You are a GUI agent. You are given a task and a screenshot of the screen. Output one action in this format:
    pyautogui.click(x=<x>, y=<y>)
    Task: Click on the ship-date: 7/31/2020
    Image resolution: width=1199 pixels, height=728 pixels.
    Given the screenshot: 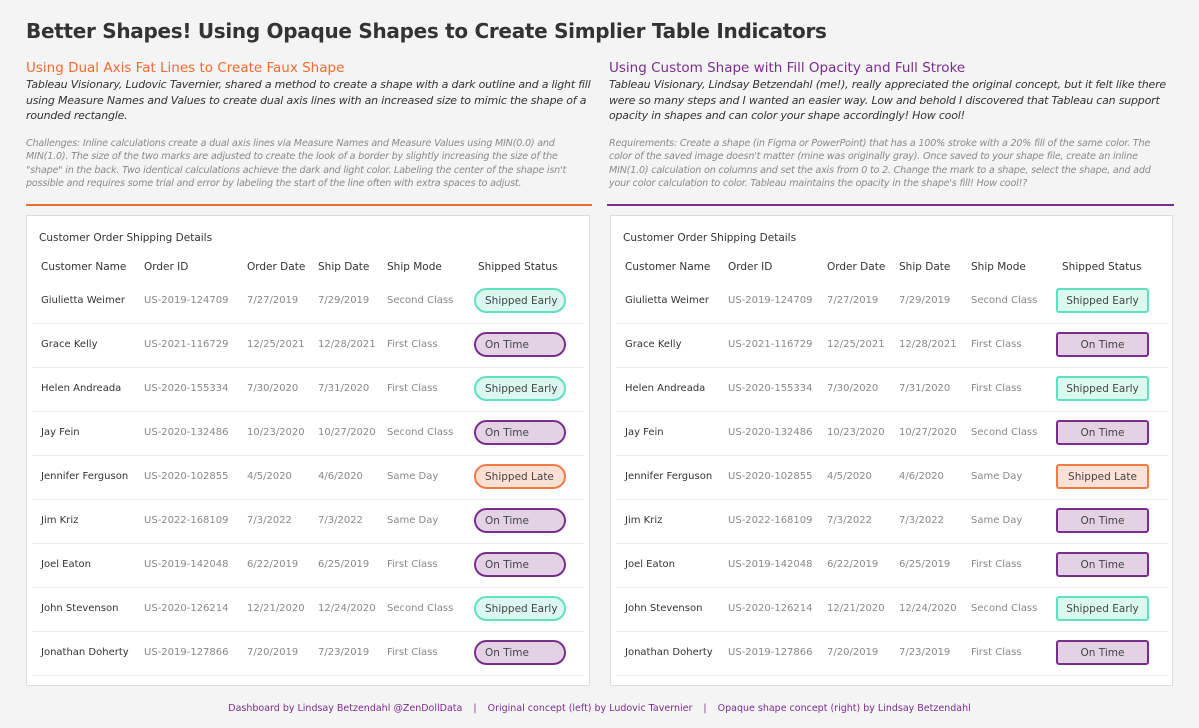 What is the action you would take?
    pyautogui.click(x=925, y=388)
    